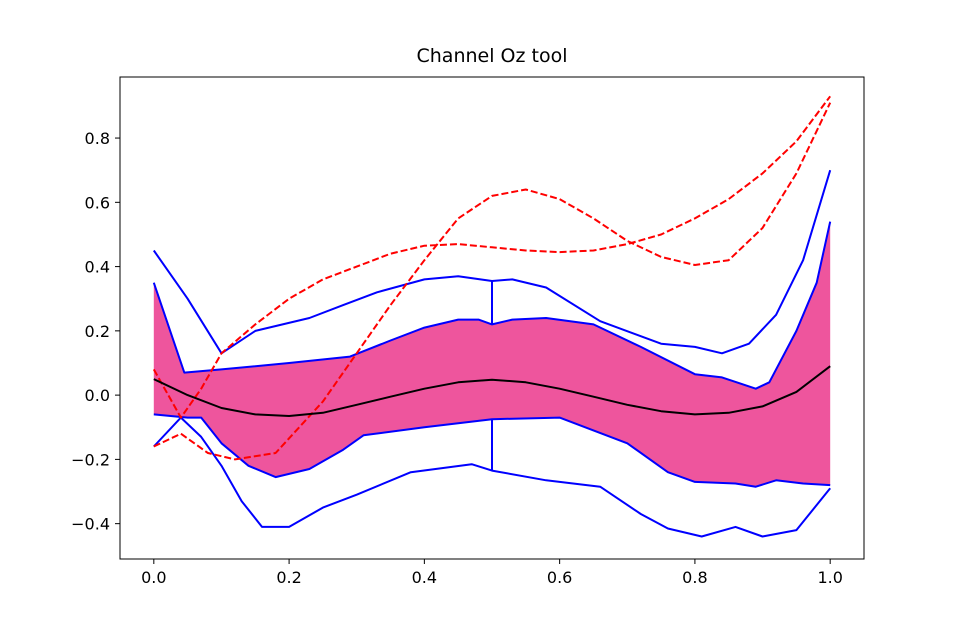 The height and width of the screenshot is (640, 960). Describe the element at coordinates (829, 577) in the screenshot. I see `x-tick-label-5: 1.0` at that location.